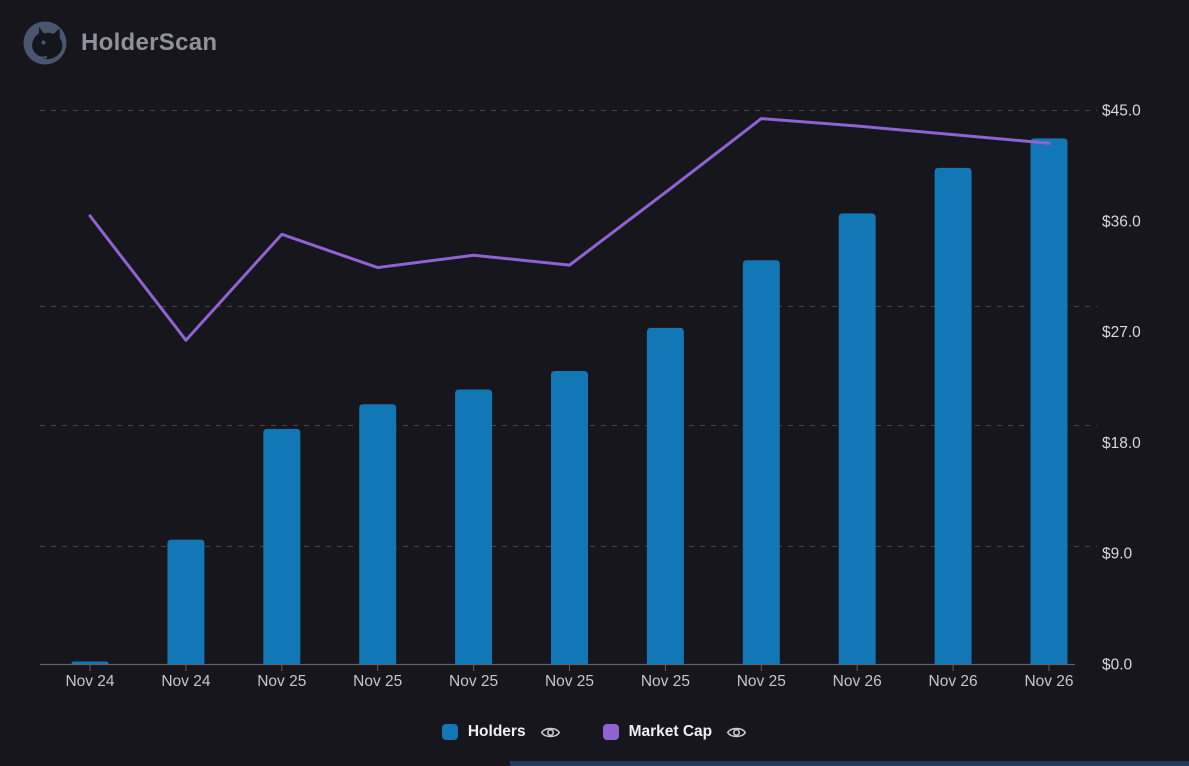  I want to click on x-axis-label-6: Nov 25, so click(665, 681).